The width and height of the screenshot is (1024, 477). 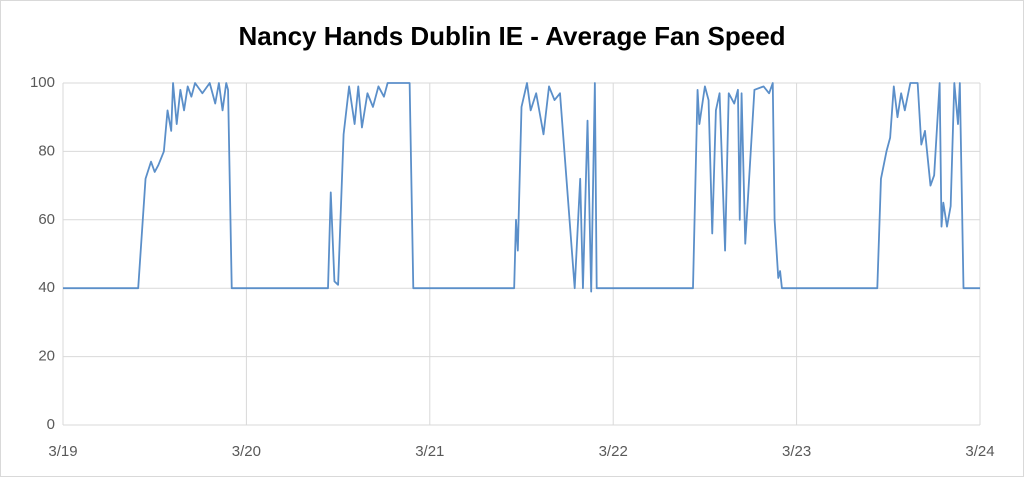 I want to click on y-tick-label: 20, so click(x=46, y=356).